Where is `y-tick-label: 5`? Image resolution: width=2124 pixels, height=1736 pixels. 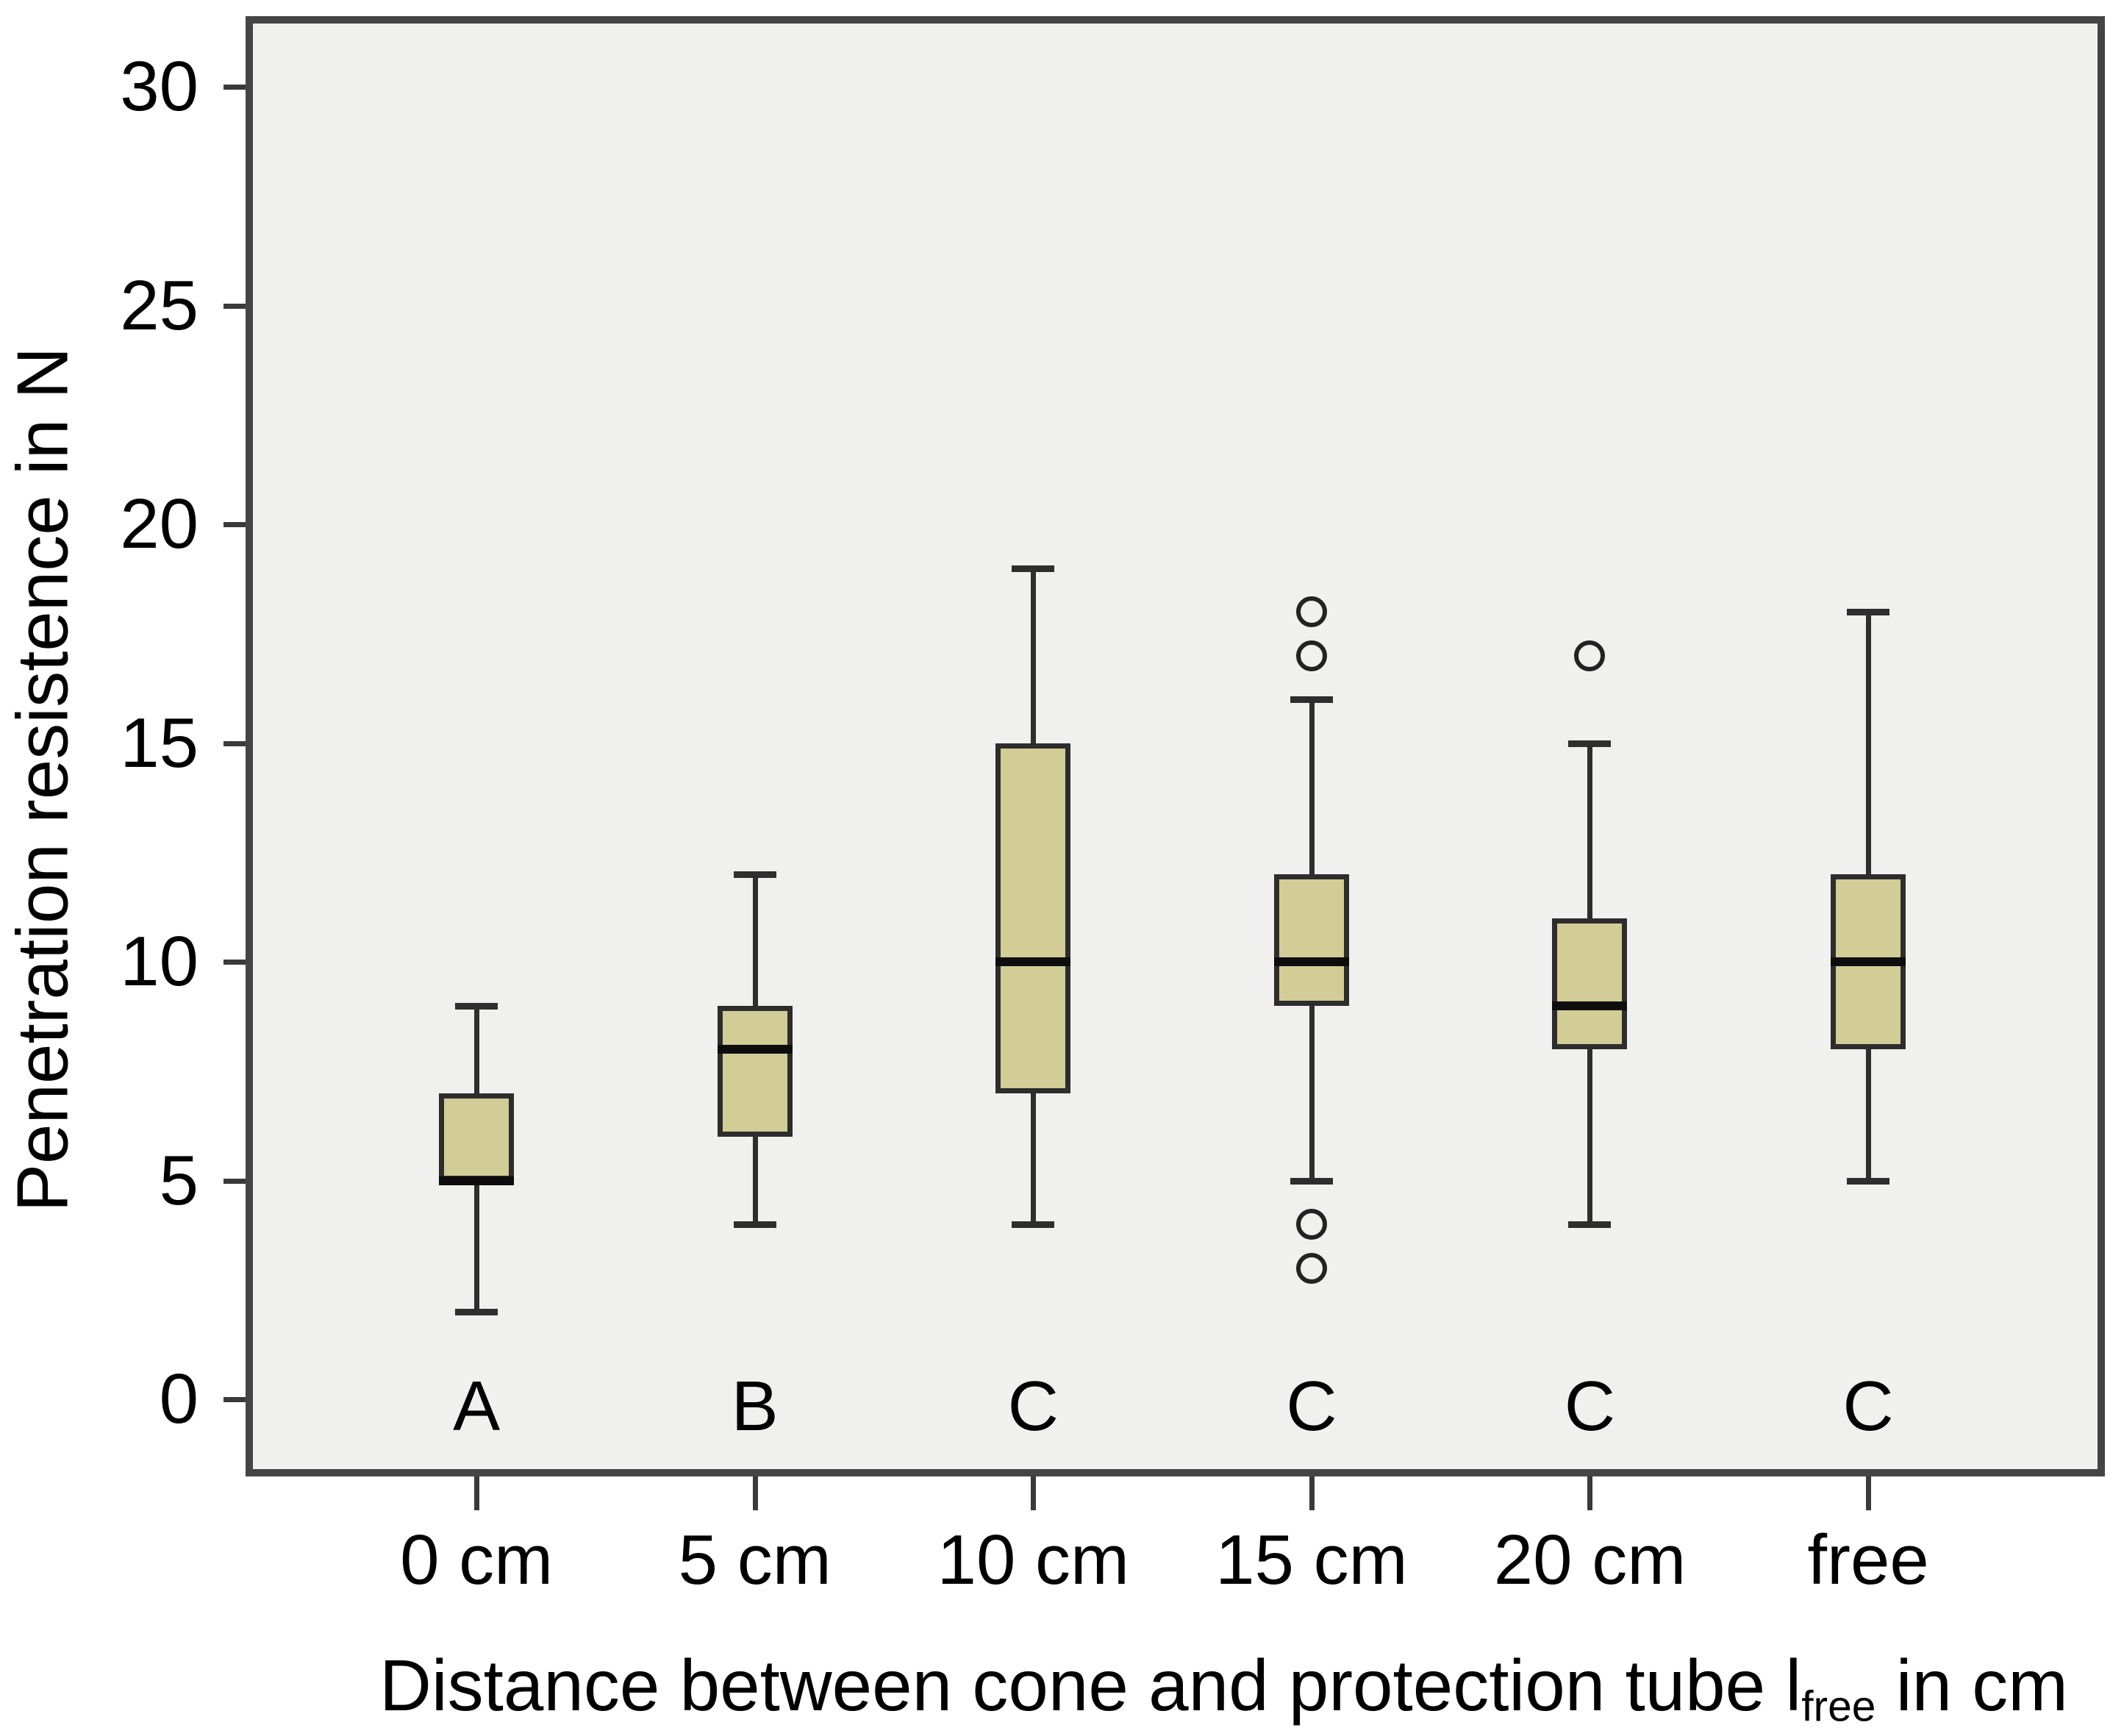
y-tick-label: 5 is located at coordinates (179, 1180).